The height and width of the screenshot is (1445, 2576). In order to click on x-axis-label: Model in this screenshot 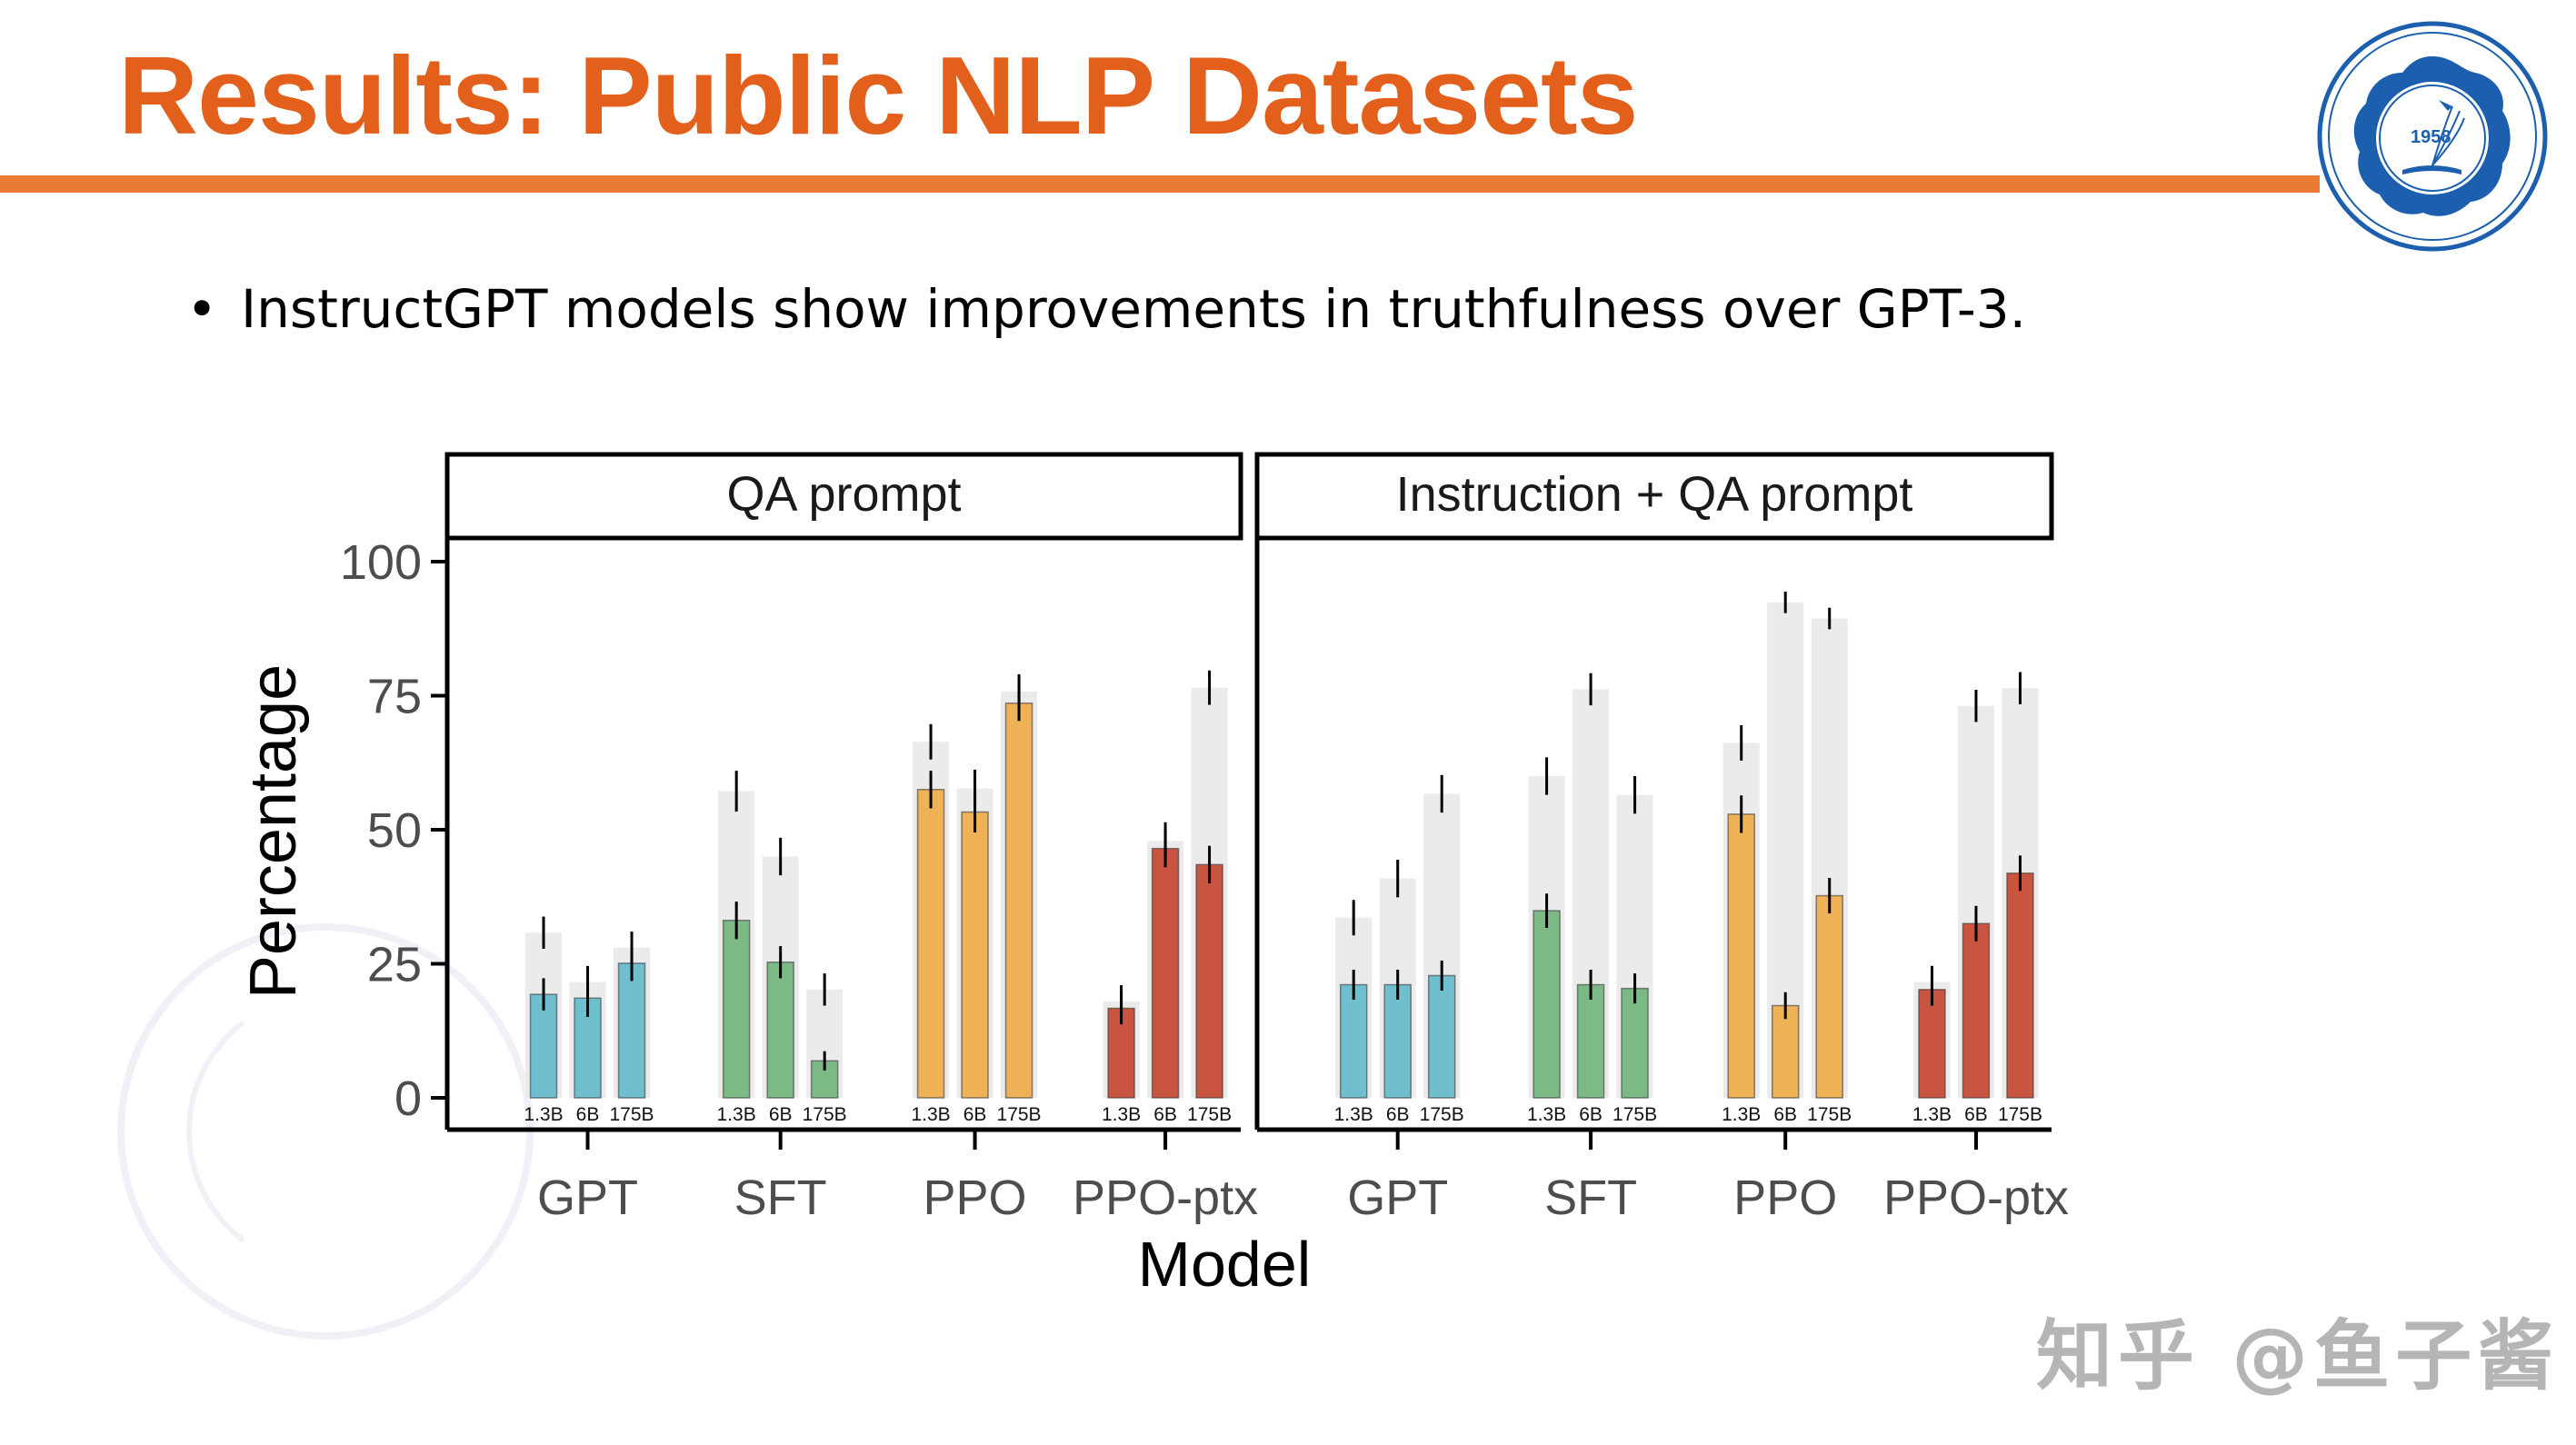, I will do `click(1225, 1264)`.